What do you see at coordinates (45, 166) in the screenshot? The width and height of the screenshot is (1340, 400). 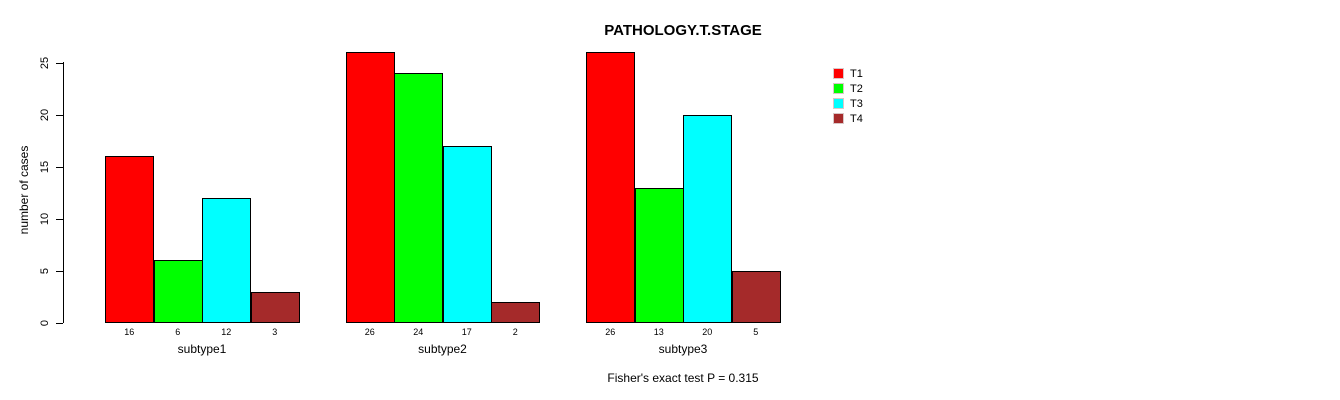 I see `y-tick-label: 15` at bounding box center [45, 166].